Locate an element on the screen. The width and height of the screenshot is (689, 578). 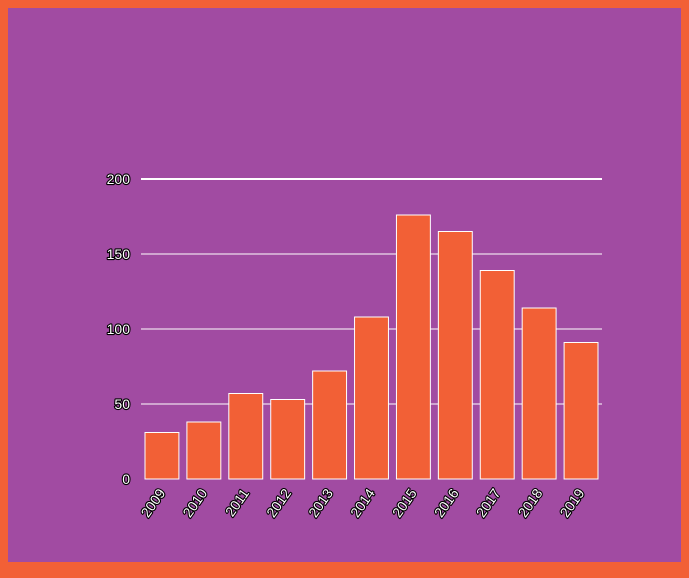
bar-2019 is located at coordinates (581, 411).